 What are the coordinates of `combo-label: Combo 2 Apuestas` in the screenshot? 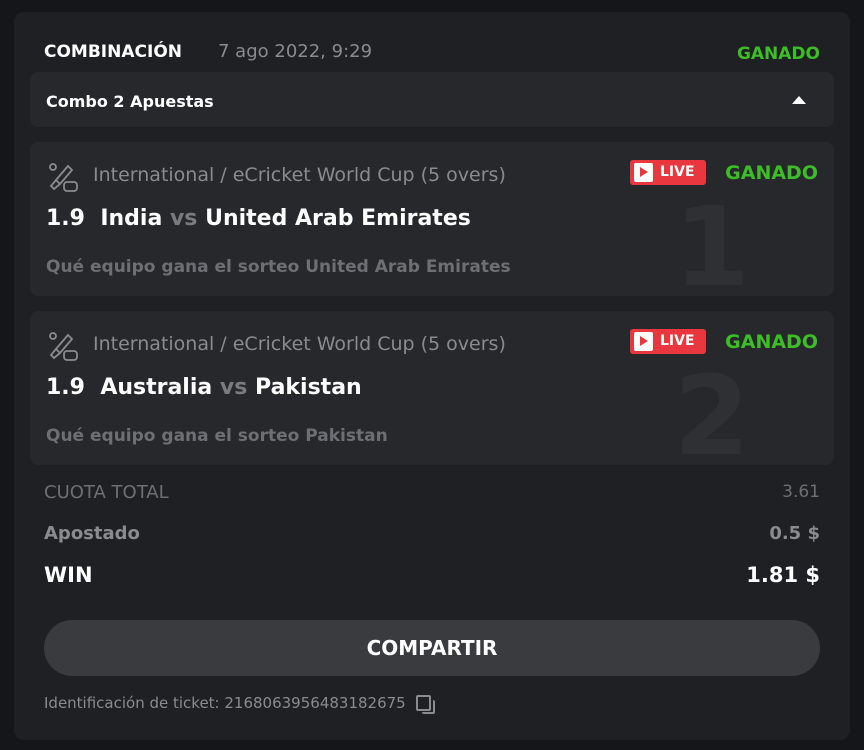 It's located at (130, 101).